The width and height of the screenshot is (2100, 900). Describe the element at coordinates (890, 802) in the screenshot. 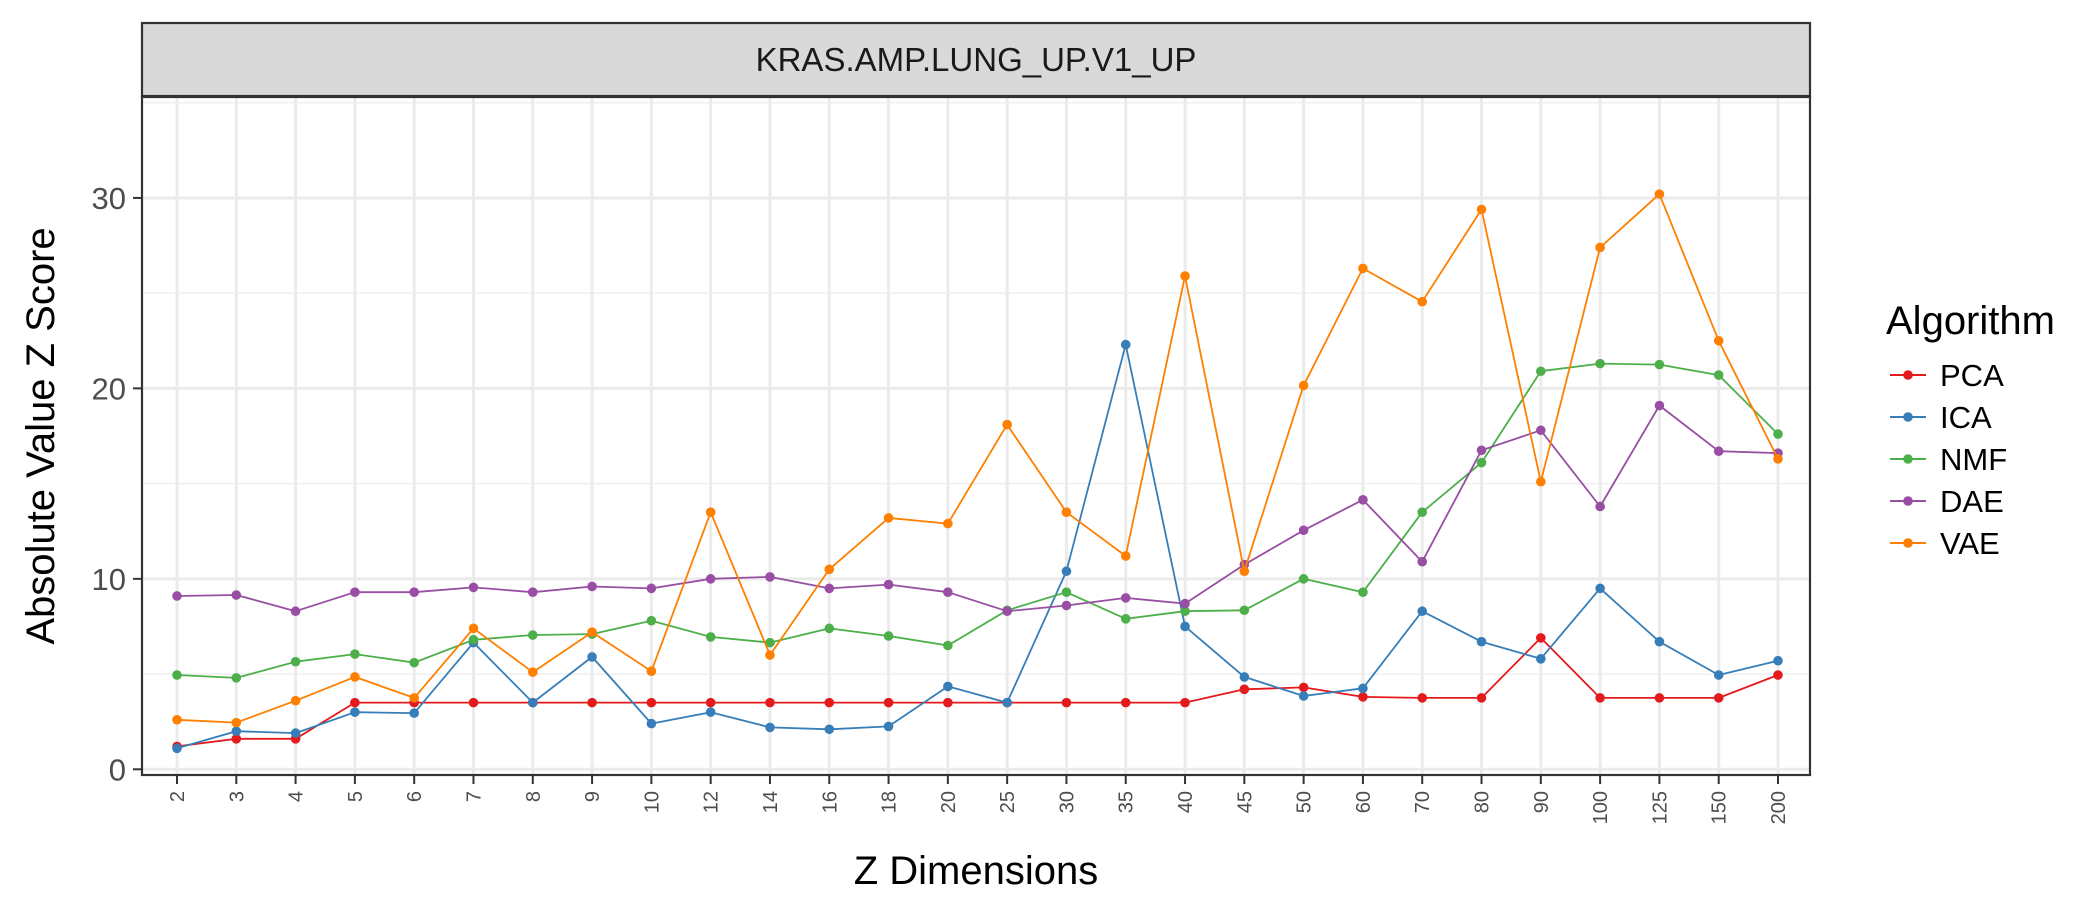

I see `x-tick-label: 18` at that location.